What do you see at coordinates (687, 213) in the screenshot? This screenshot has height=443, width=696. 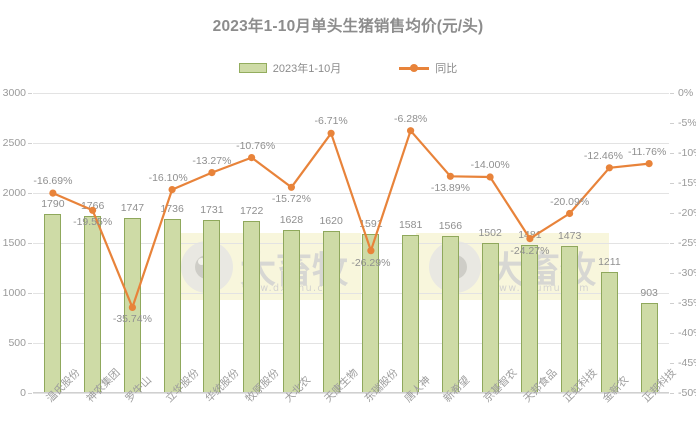 I see `y-axis-tick-right: -20%` at bounding box center [687, 213].